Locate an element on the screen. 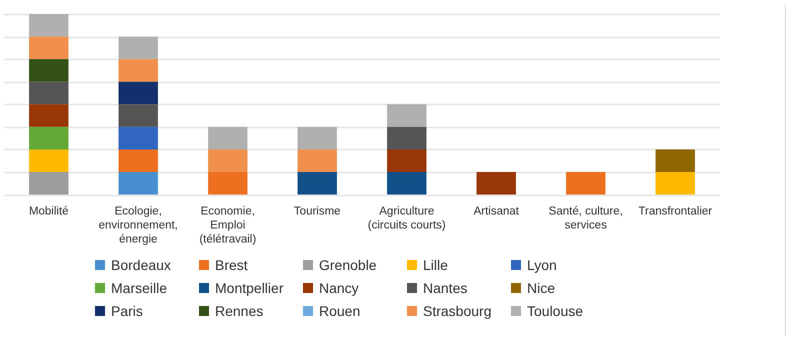 Image resolution: width=800 pixels, height=347 pixels. legend-label: Bordeaux is located at coordinates (141, 265).